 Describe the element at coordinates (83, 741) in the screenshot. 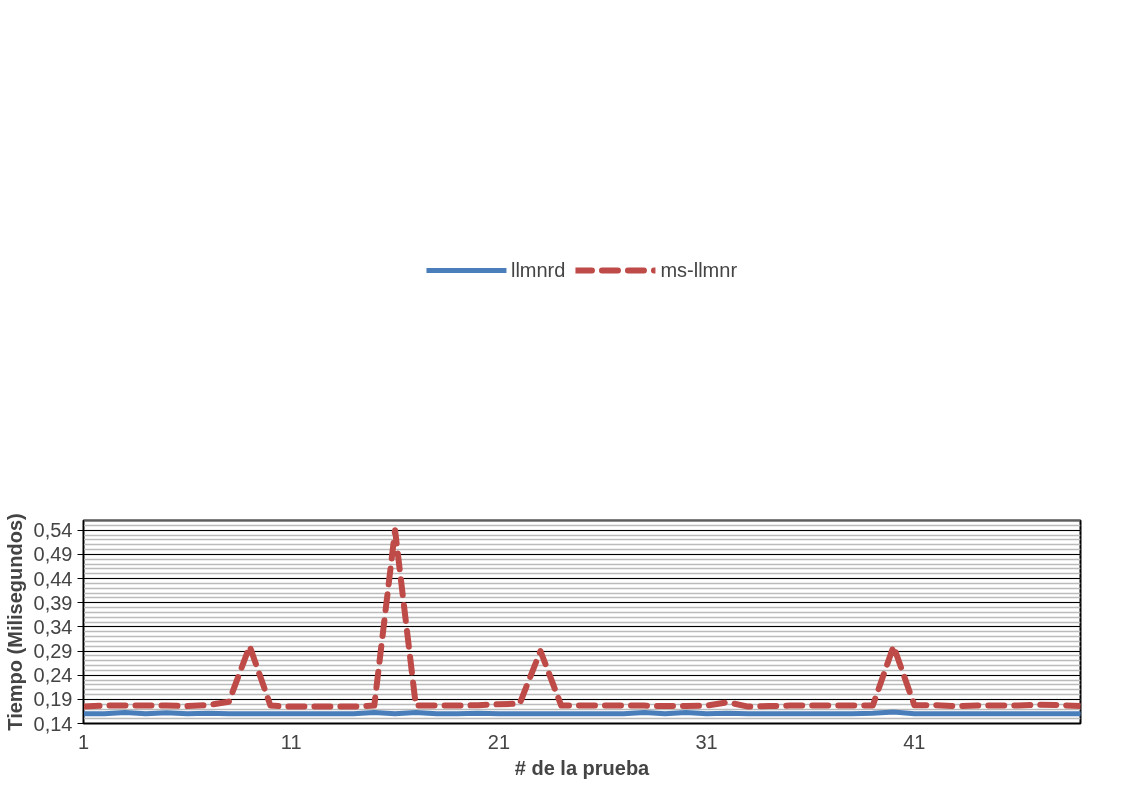

I see `x-tick-label: 1` at that location.